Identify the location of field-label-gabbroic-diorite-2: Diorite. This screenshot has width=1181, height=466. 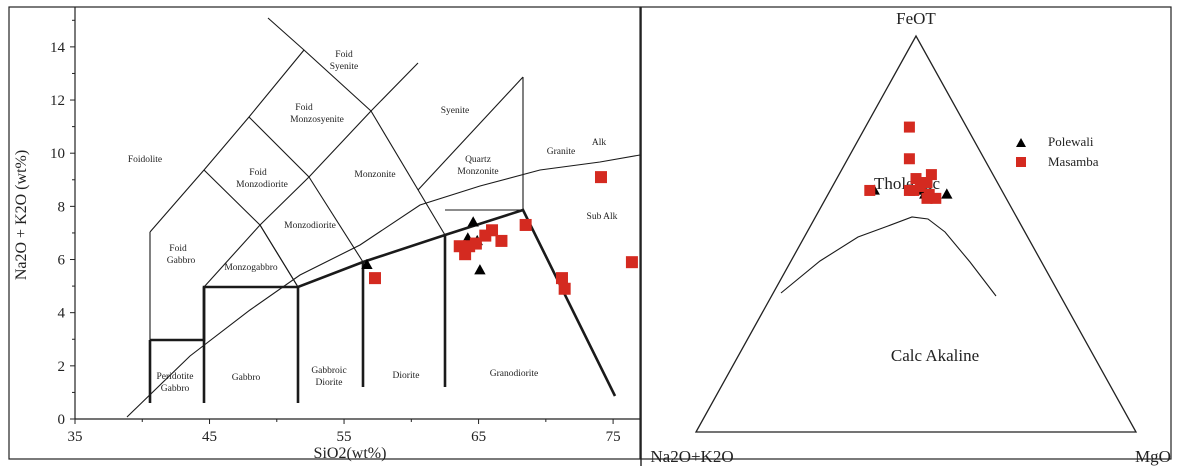
(329, 383).